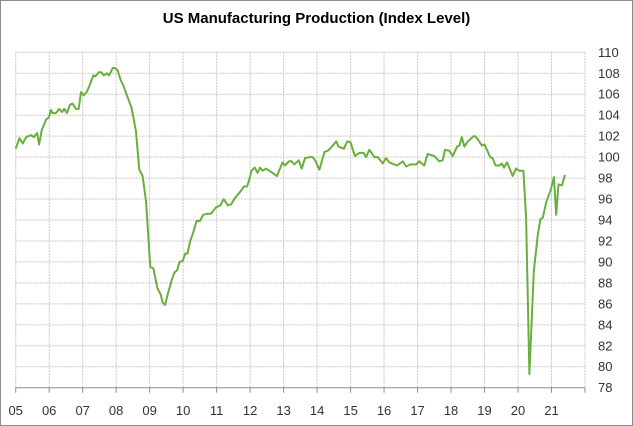 The height and width of the screenshot is (426, 633). Describe the element at coordinates (300, 390) in the screenshot. I see `axes` at that location.